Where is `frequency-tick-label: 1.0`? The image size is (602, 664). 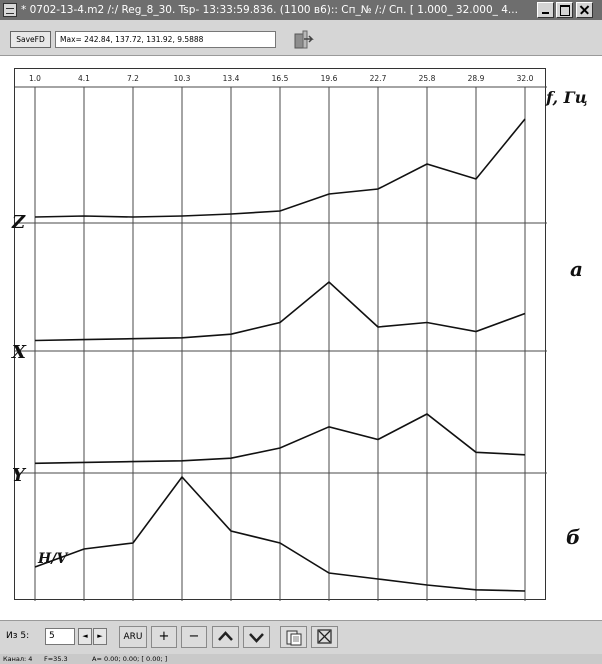
frequency-tick-label: 1.0 is located at coordinates (35, 78).